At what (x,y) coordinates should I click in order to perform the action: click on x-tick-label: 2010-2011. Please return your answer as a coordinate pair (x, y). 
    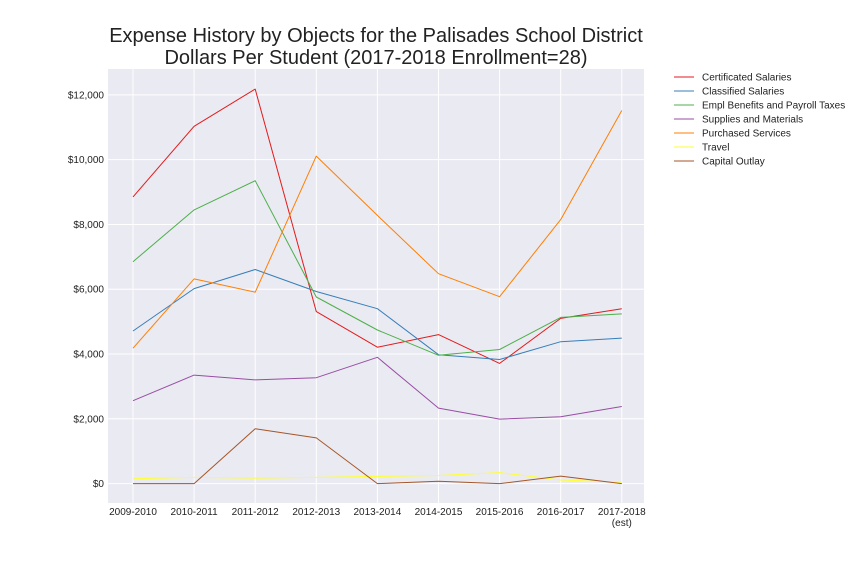
    Looking at the image, I should click on (195, 512).